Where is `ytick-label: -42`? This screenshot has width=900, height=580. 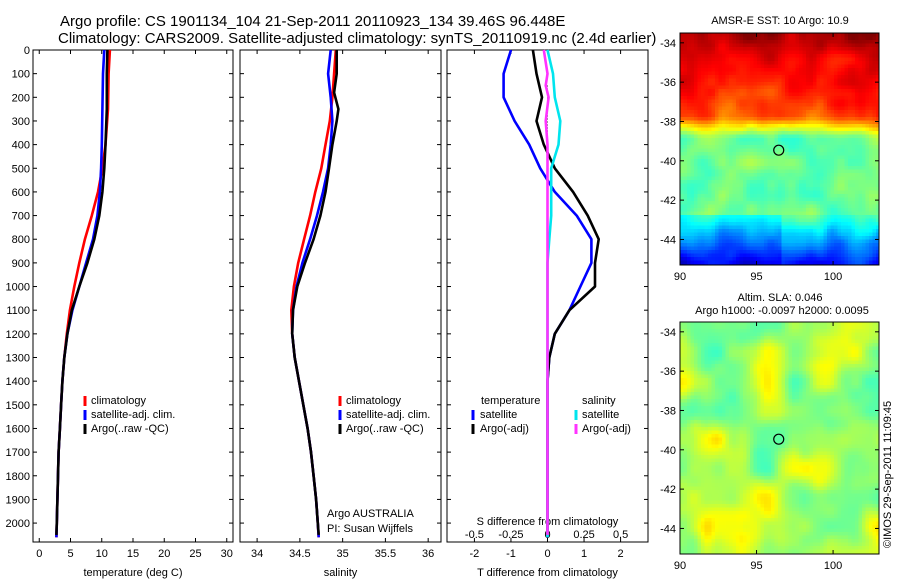 ytick-label: -42 is located at coordinates (668, 201).